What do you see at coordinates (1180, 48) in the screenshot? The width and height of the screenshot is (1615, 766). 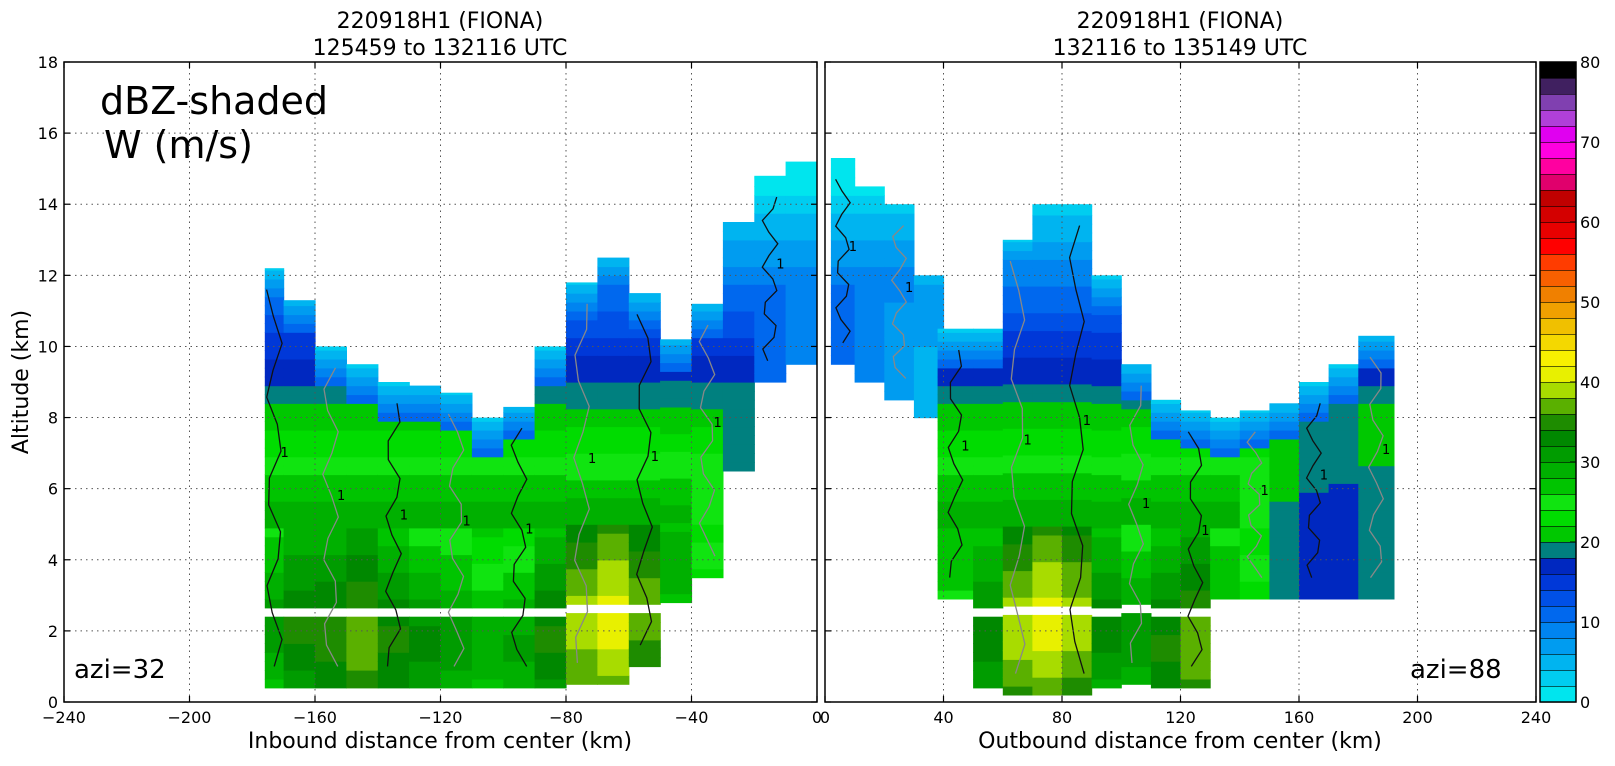 I see `right-title-line2: 132116 to 135149 UTC` at bounding box center [1180, 48].